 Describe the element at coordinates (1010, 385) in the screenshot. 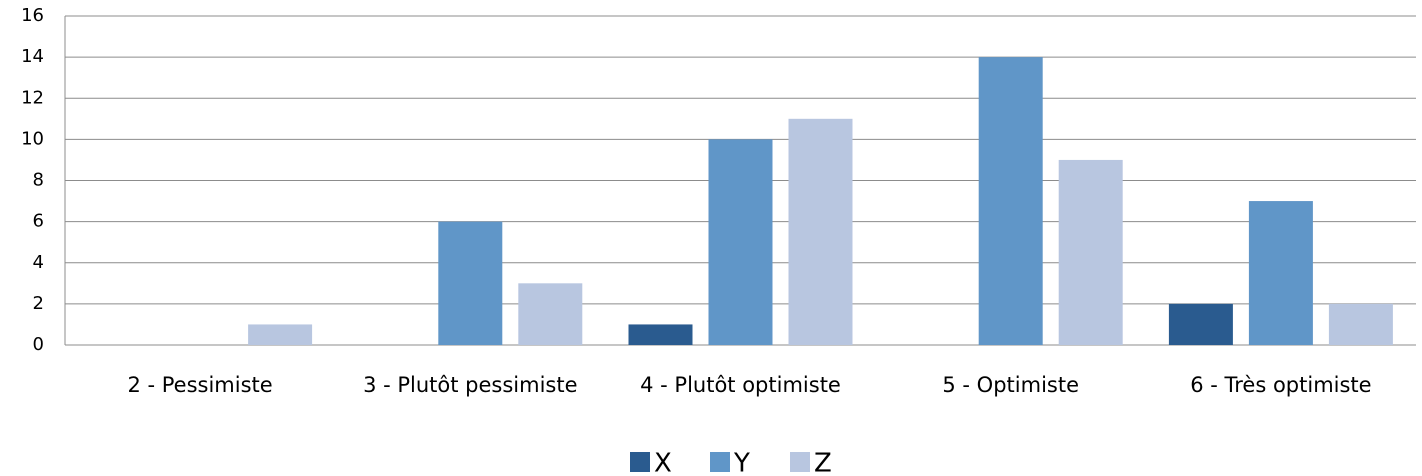

I see `x-tick-label: 5 - Optimiste` at that location.